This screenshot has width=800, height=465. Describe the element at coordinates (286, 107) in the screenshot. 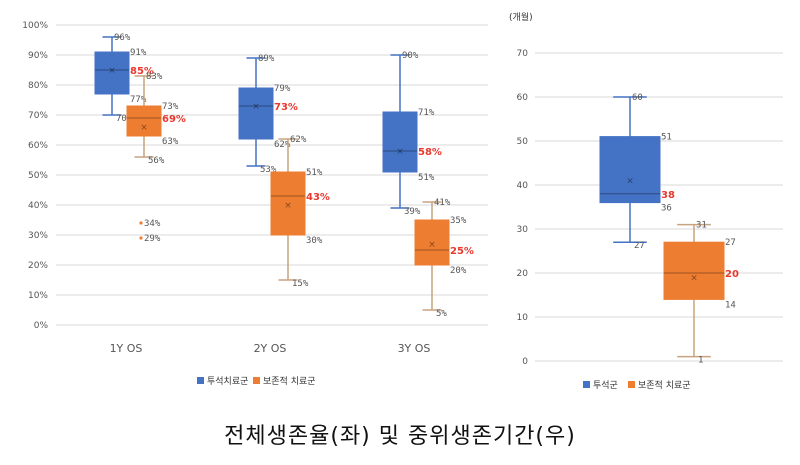

I see `label-median-L0-1: 73%` at that location.